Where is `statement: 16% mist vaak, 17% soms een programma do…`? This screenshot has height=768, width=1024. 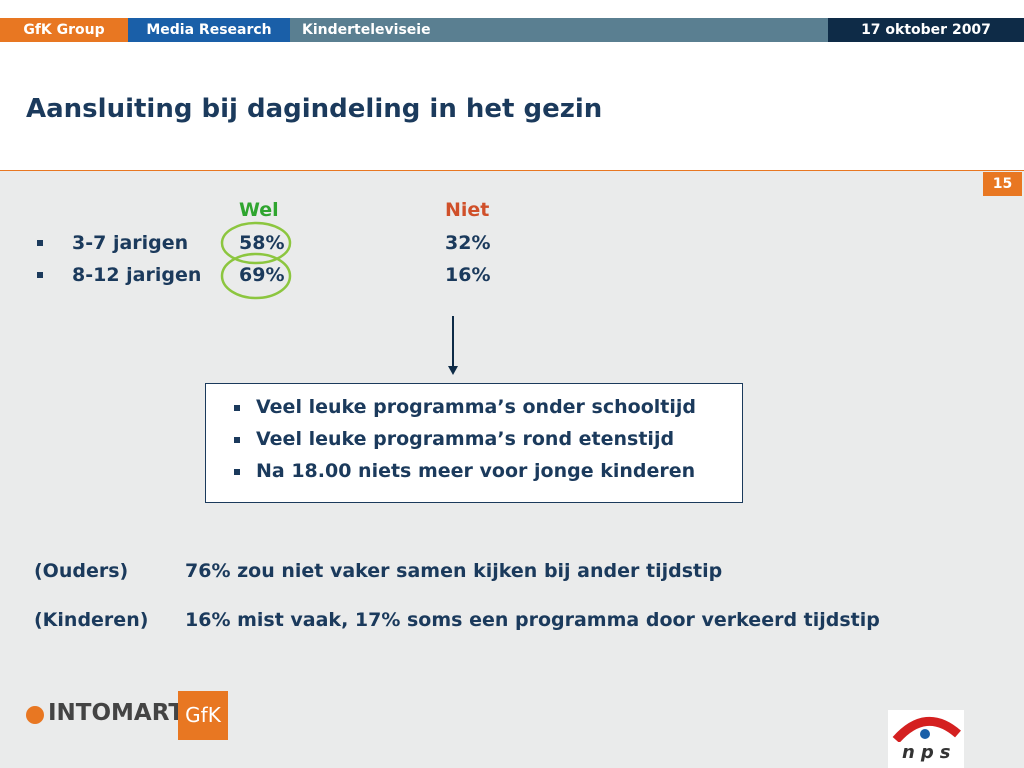 statement: 16% mist vaak, 17% soms een programma do… is located at coordinates (532, 620).